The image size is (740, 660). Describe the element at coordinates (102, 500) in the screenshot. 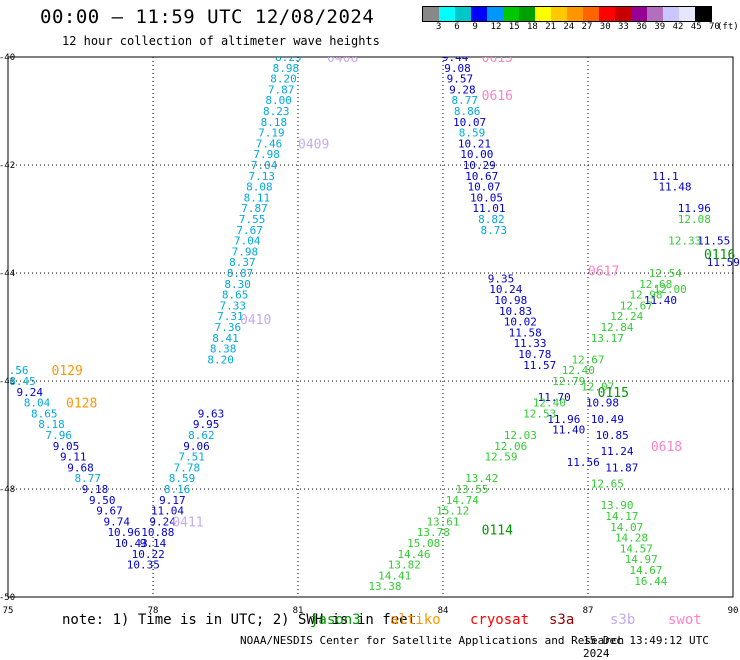

I see `swh-value-label: 9.50` at that location.